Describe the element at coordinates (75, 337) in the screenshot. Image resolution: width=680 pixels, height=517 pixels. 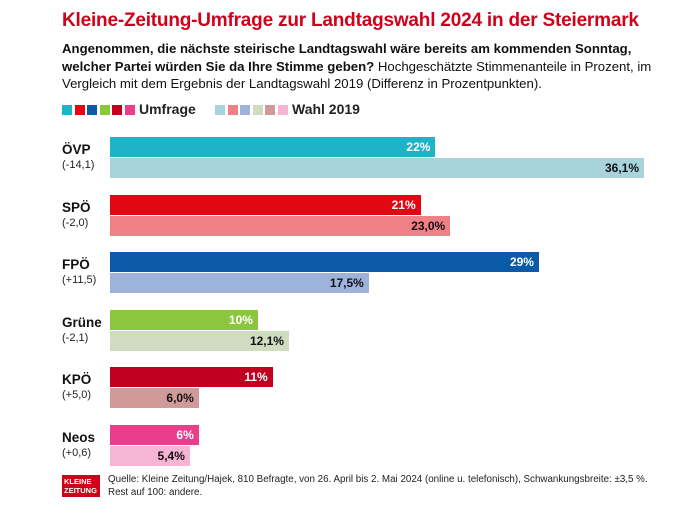
I see `difference-label: (-2,1)` at that location.